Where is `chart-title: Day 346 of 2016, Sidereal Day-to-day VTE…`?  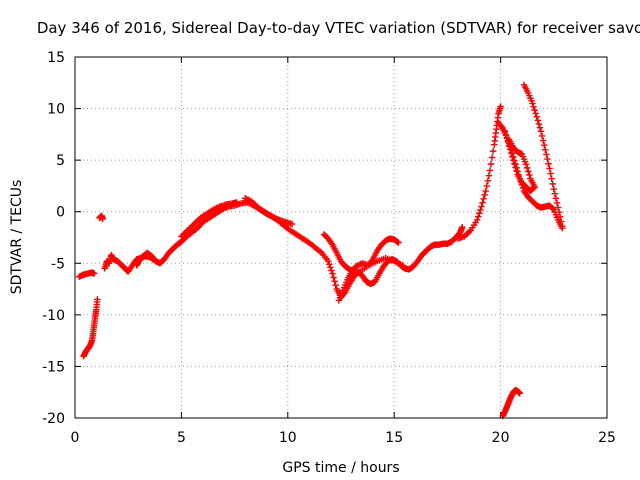 chart-title: Day 346 of 2016, Sidereal Day-to-day VTE… is located at coordinates (338, 28).